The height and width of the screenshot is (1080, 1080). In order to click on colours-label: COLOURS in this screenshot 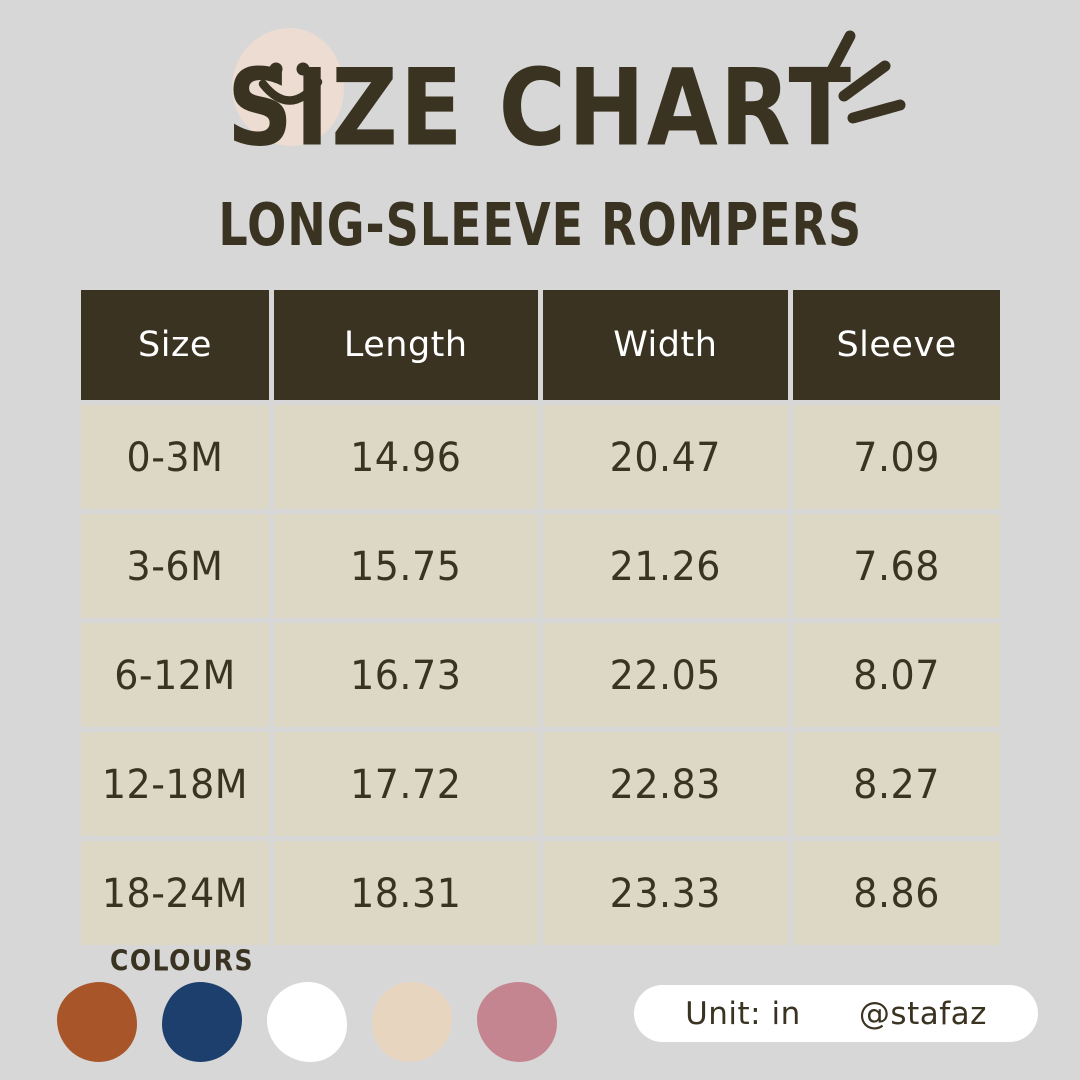, I will do `click(182, 961)`.